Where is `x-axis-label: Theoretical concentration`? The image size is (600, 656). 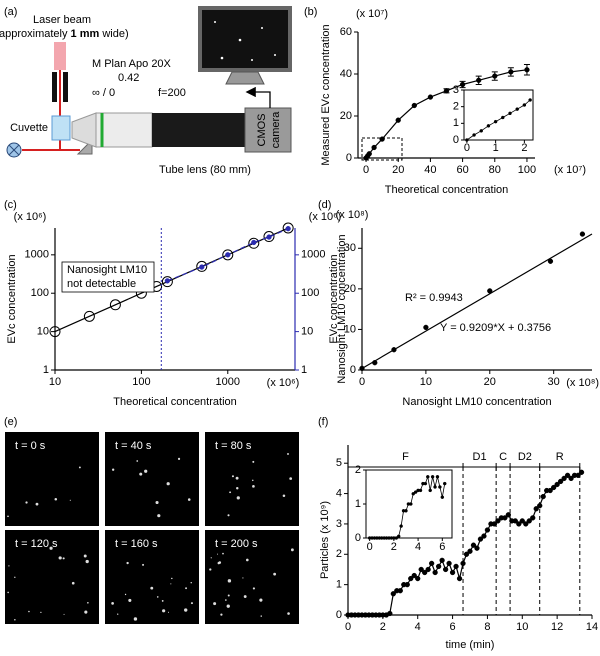 x-axis-label: Theoretical concentration is located at coordinates (175, 402).